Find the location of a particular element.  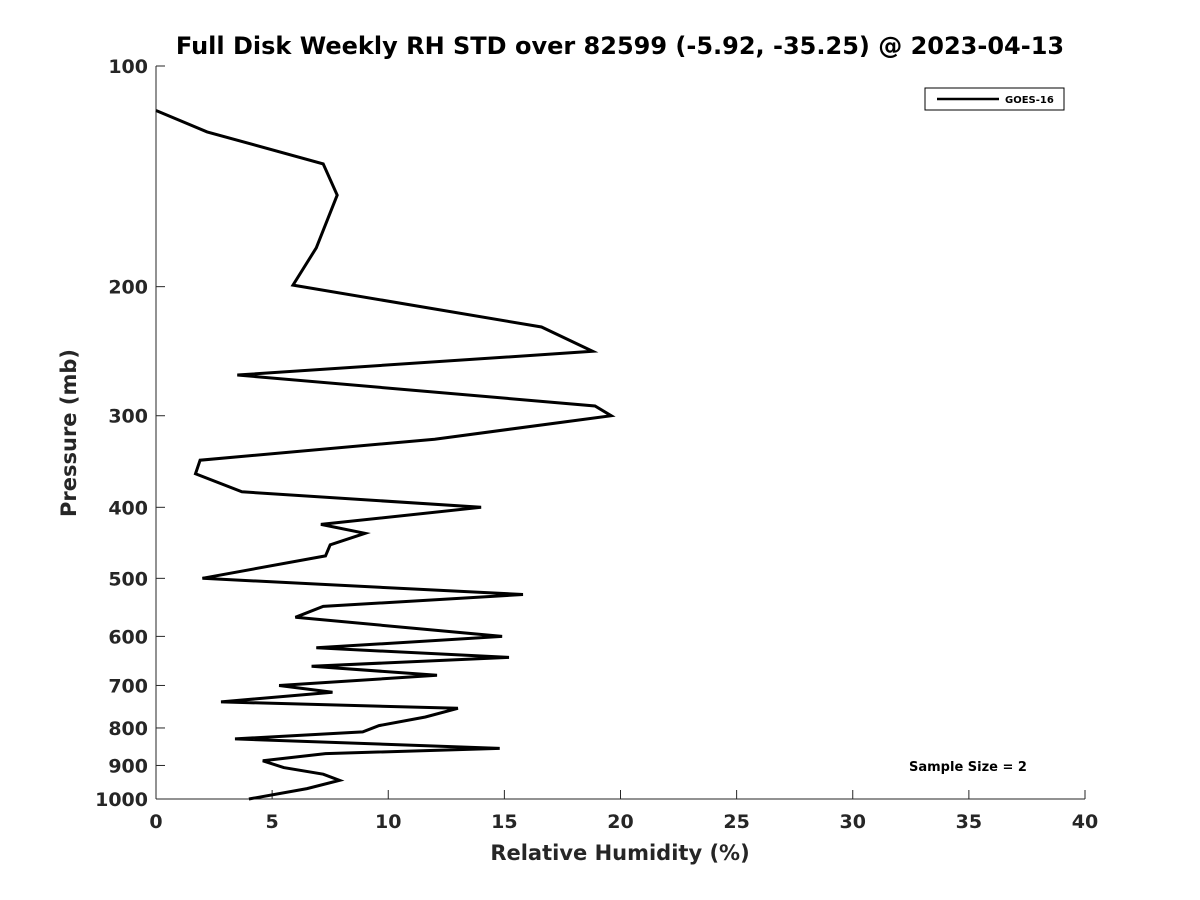

x-tick-label: 40 is located at coordinates (1085, 822).